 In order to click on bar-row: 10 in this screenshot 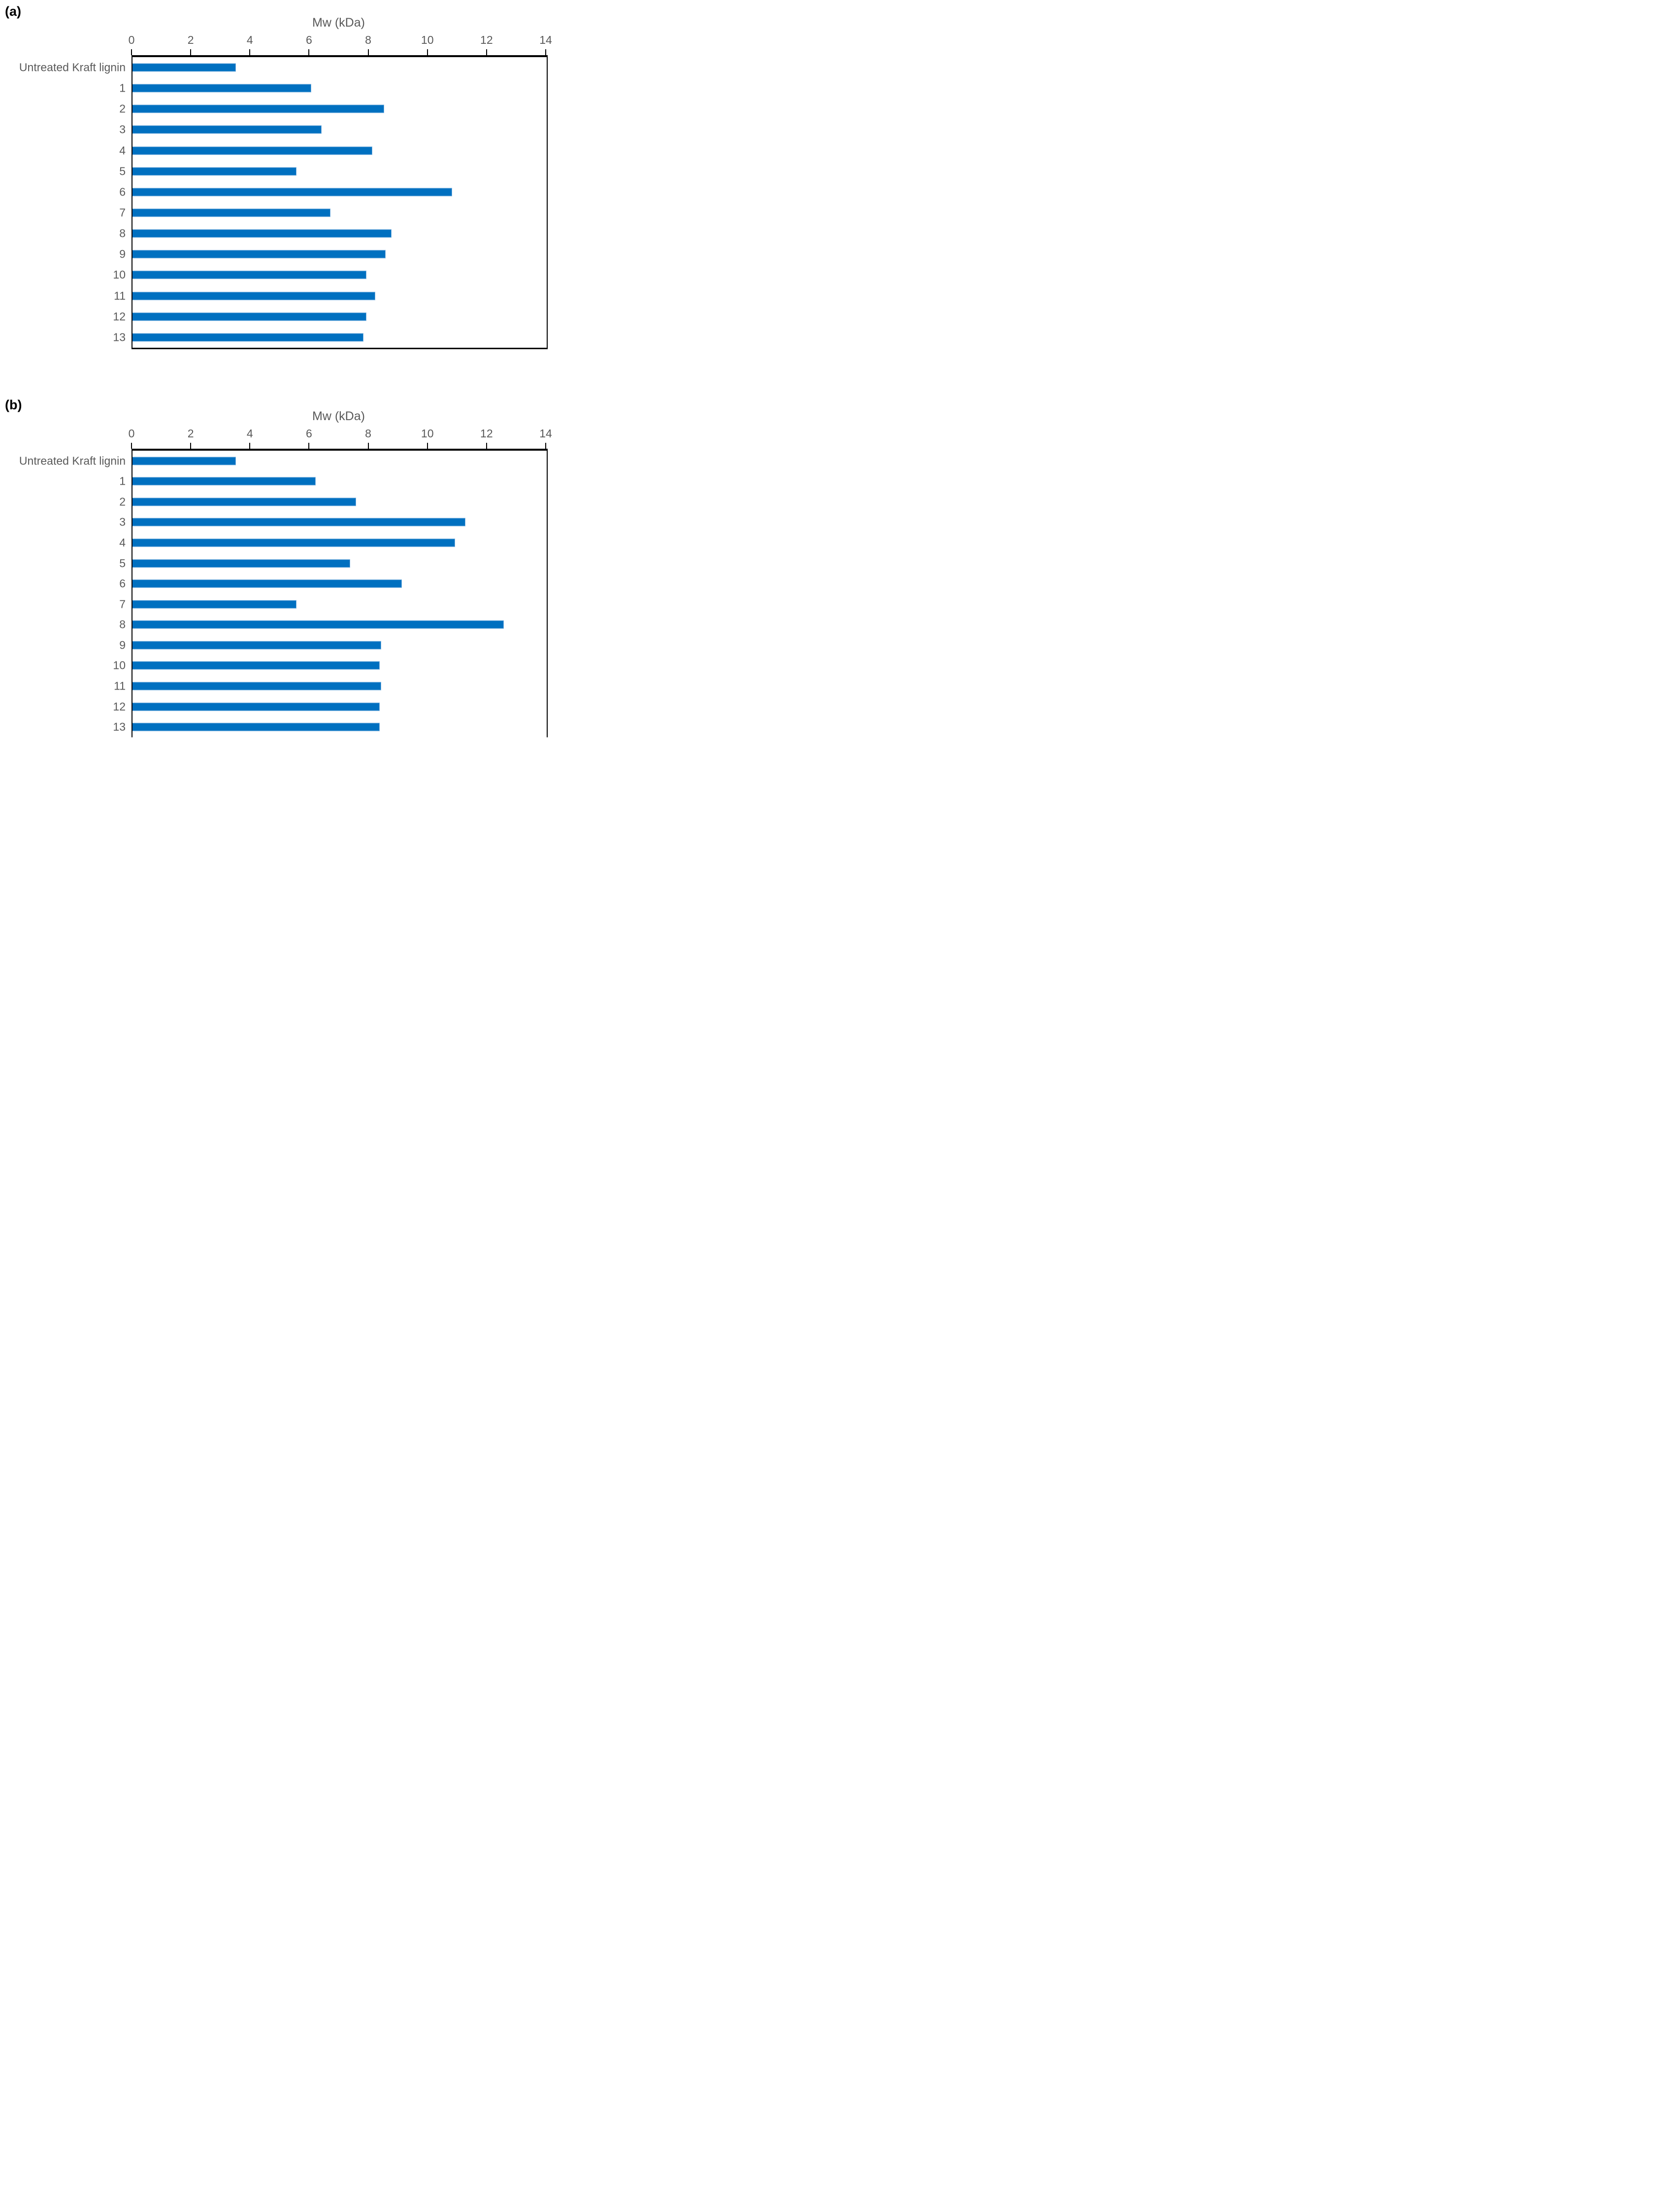, I will do `click(330, 666)`.